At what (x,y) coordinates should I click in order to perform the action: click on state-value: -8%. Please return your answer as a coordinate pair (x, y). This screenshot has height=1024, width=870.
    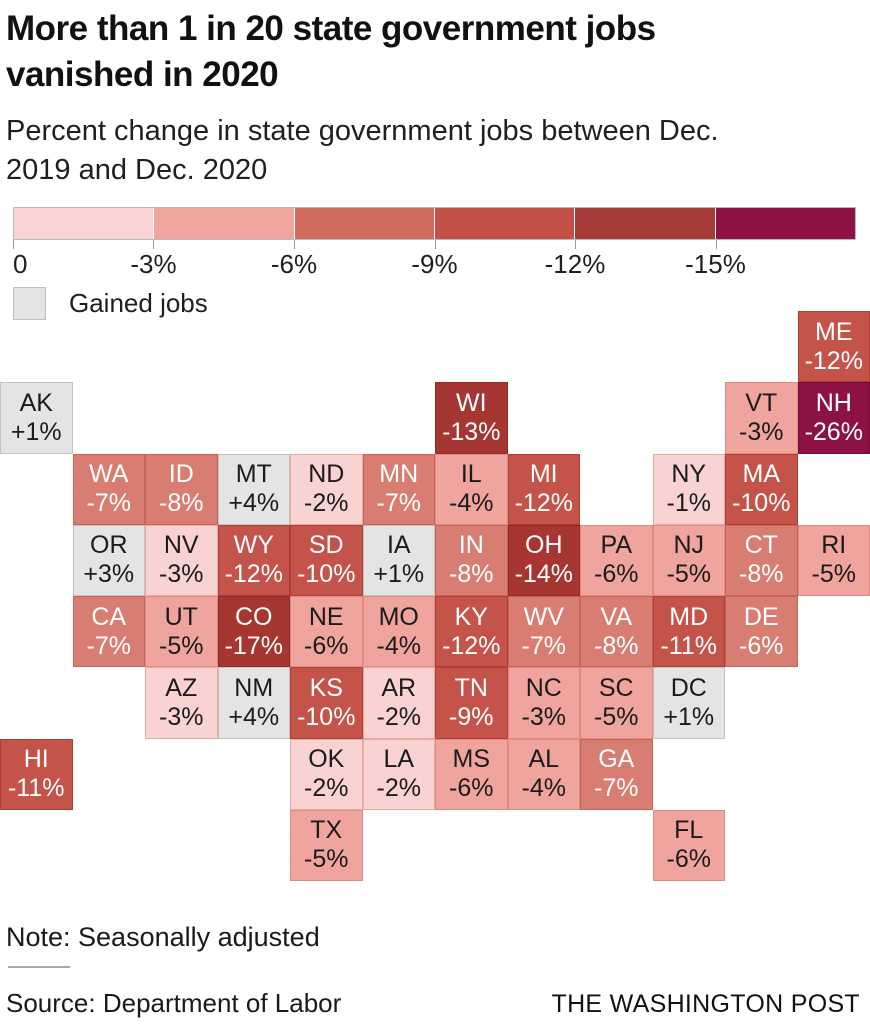
    Looking at the image, I should click on (761, 574).